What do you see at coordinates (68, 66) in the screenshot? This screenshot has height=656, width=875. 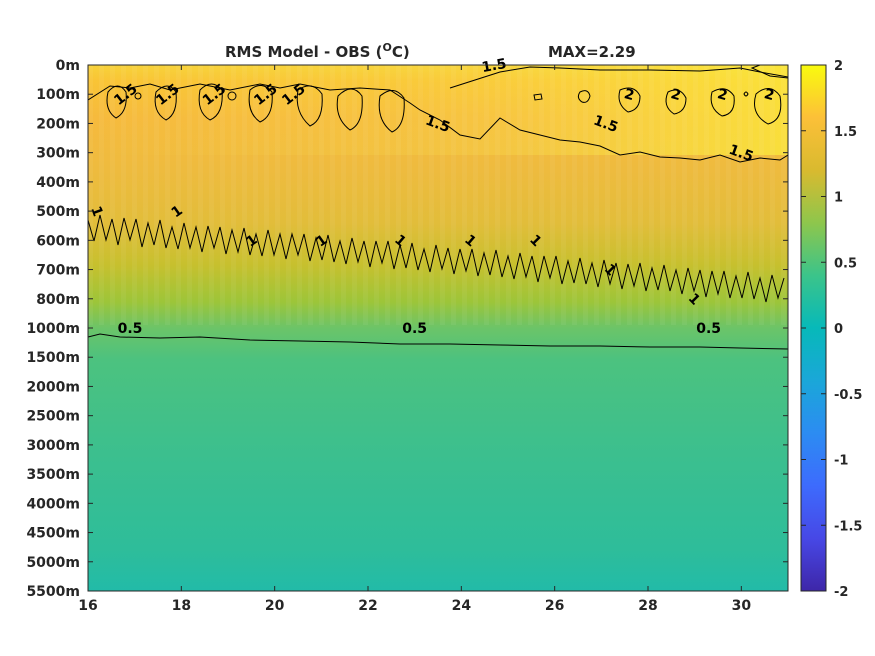 I see `y-tick-label: 0m` at bounding box center [68, 66].